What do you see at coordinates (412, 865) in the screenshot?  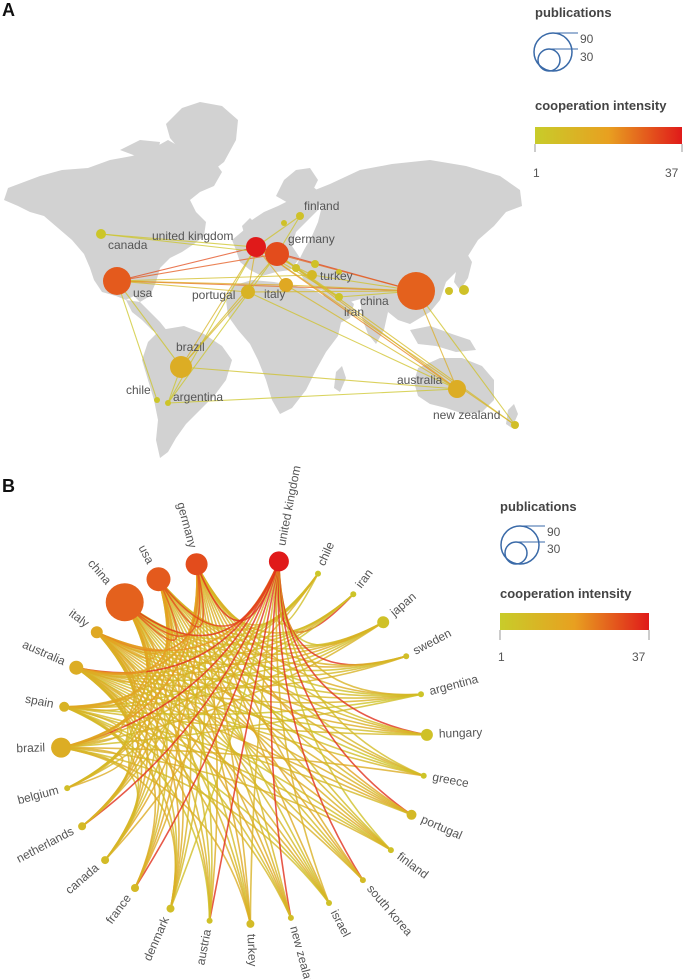 I see `chord-label-finland: finland` at bounding box center [412, 865].